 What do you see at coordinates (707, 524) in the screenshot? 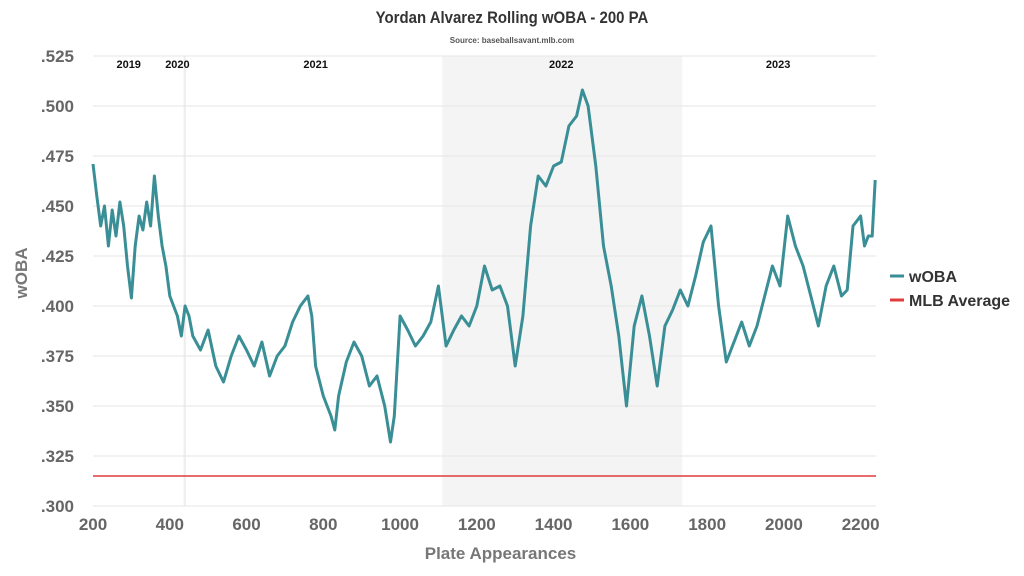
I see `x-tick-label: 1800` at bounding box center [707, 524].